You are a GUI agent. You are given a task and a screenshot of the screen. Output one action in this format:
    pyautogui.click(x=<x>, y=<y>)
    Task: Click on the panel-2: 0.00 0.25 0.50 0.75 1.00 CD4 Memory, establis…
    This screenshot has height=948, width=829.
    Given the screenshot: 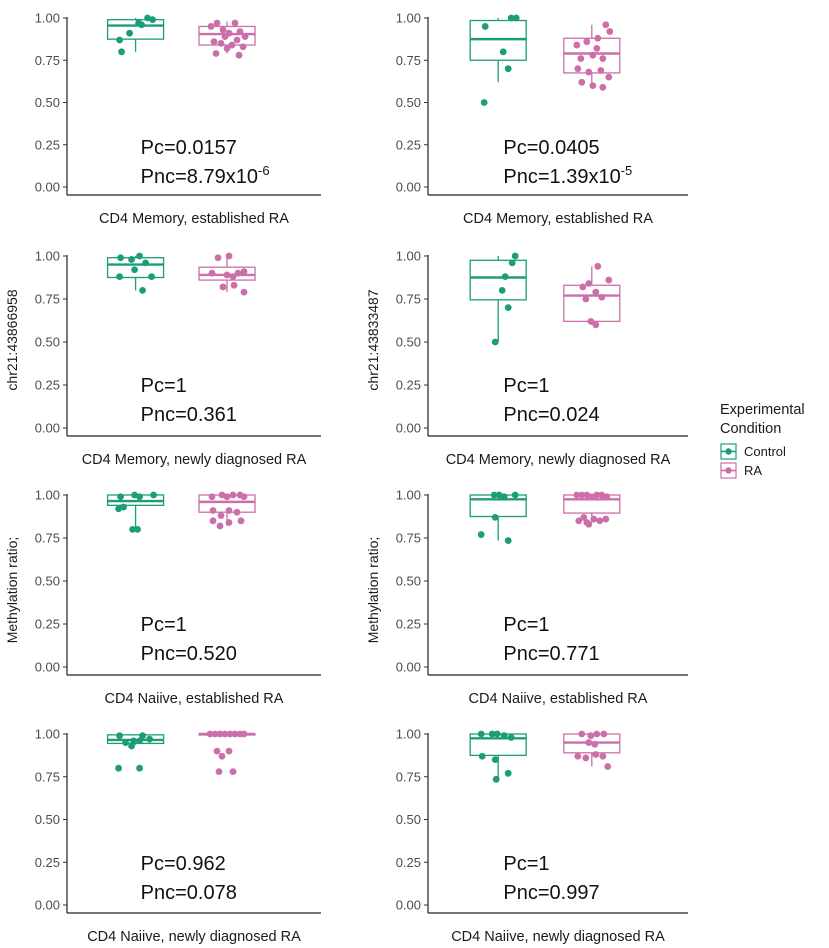 What is the action you would take?
    pyautogui.click(x=542, y=119)
    